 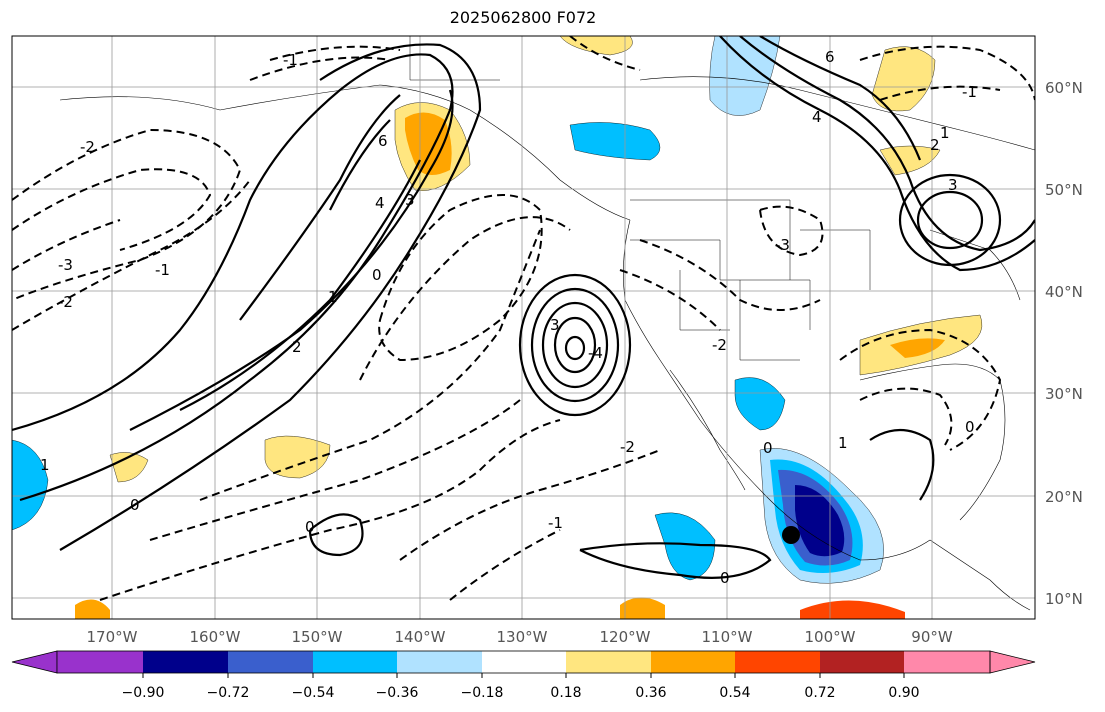 What do you see at coordinates (615, 141) in the screenshot?
I see `shade-negative-pacific-nw` at bounding box center [615, 141].